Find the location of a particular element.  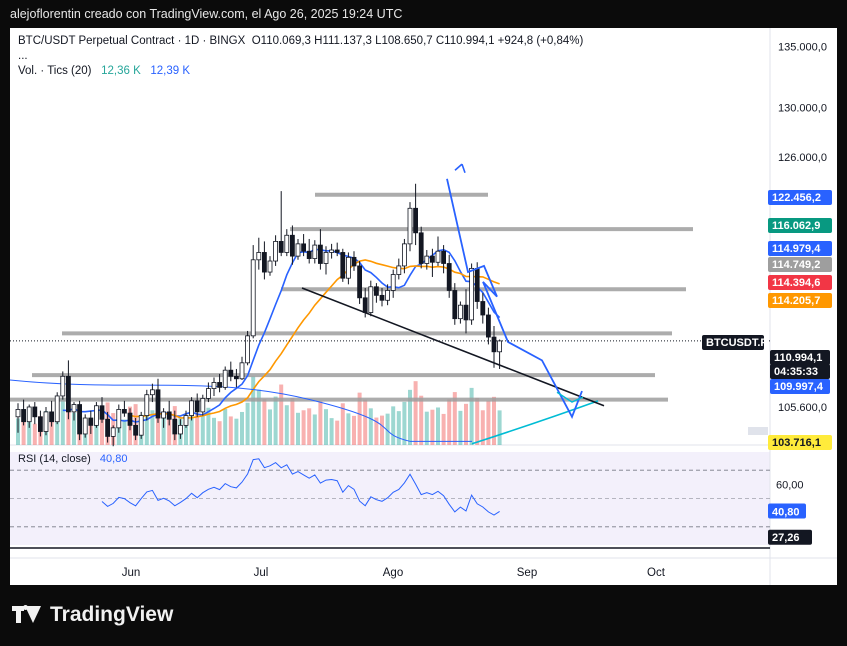

price-badge-label: 114.979,4 is located at coordinates (796, 249).